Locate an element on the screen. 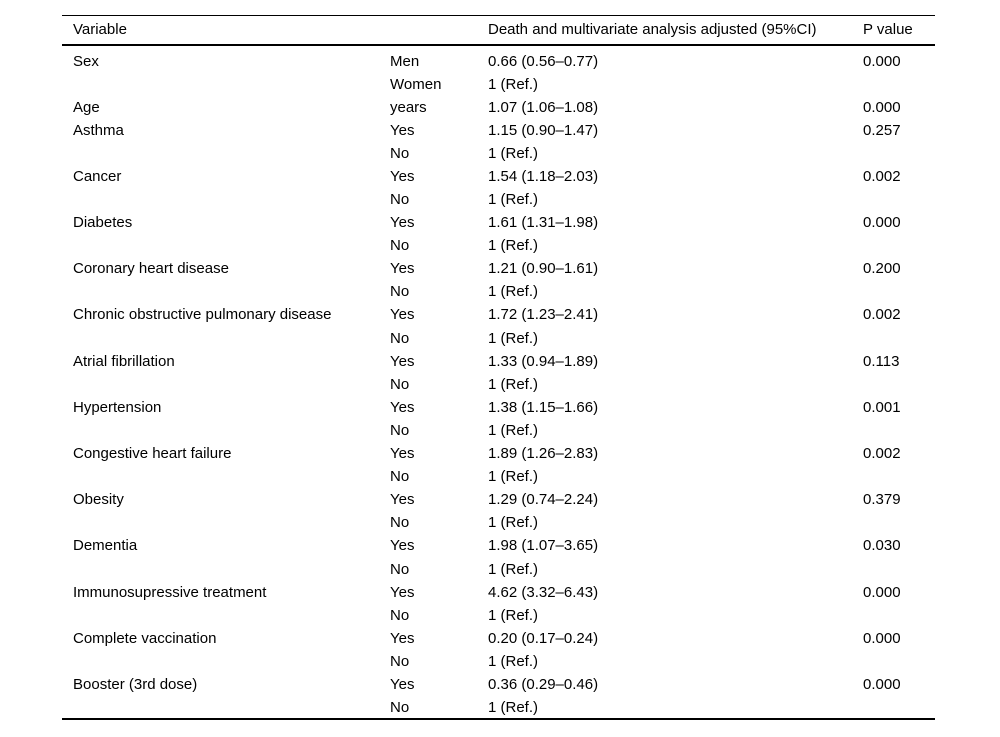 Image resolution: width=1000 pixels, height=737 pixels. cell-estimate: 1.72 (1.23–2.41) is located at coordinates (543, 315).